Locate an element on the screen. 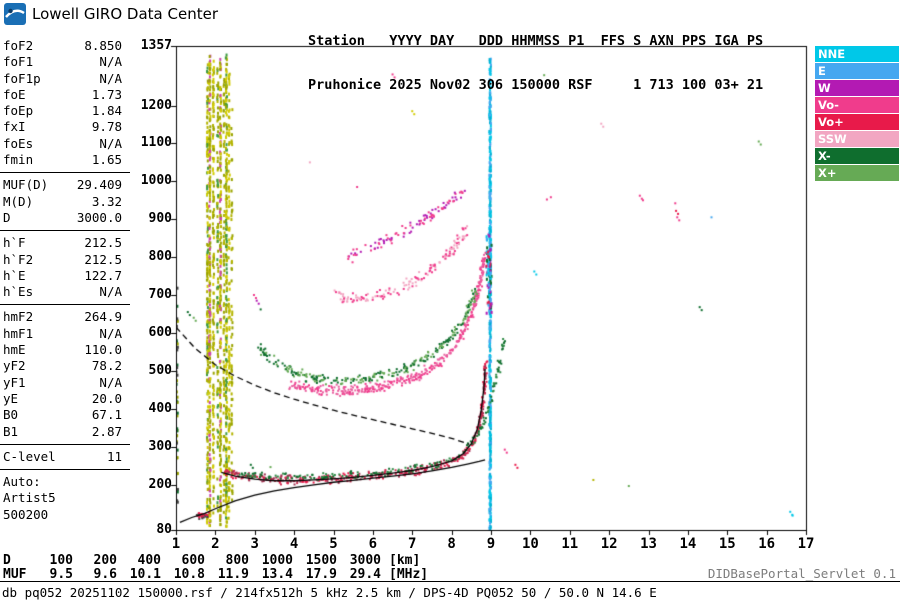 The width and height of the screenshot is (900, 600). parameter-value: 29.409 is located at coordinates (99, 185).